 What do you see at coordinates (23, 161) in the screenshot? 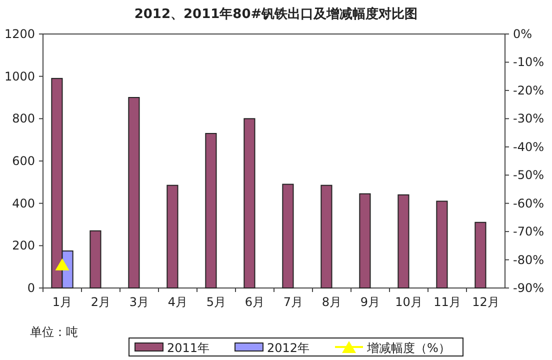
I see `y-tick-label: 600` at bounding box center [23, 161].